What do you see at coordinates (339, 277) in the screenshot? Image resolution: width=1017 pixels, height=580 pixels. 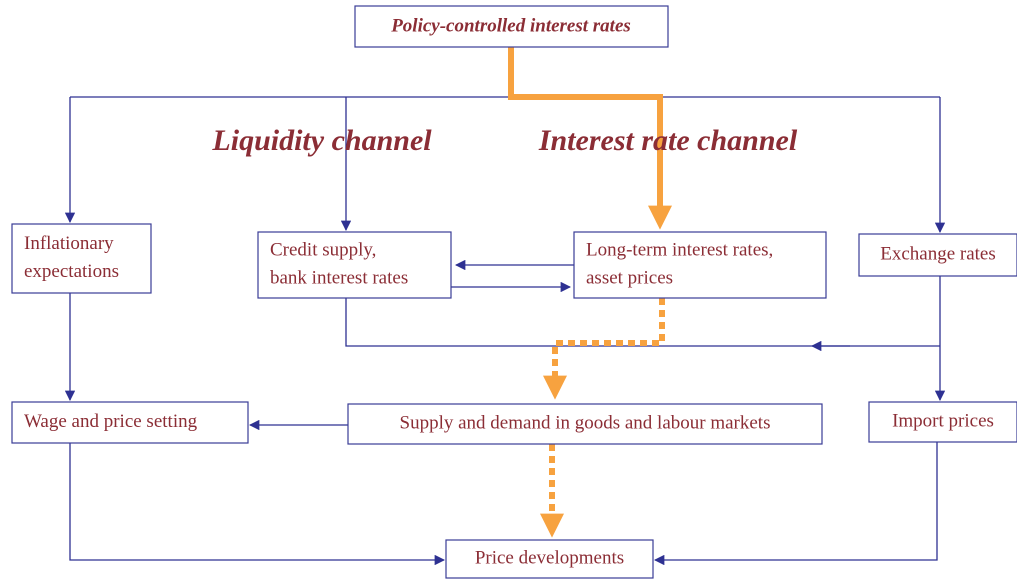 I see `node-label: bank interest rates` at bounding box center [339, 277].